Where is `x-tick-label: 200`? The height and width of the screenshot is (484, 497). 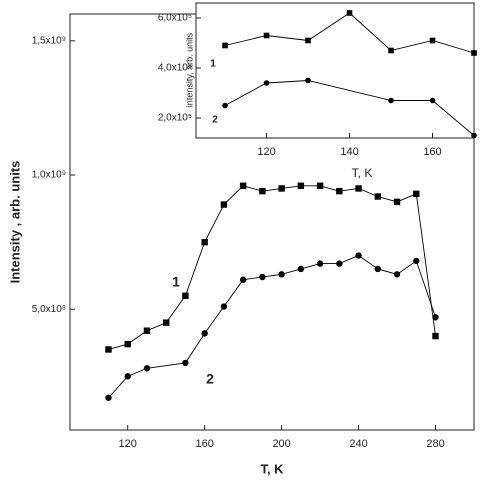
x-tick-label: 200 is located at coordinates (281, 444).